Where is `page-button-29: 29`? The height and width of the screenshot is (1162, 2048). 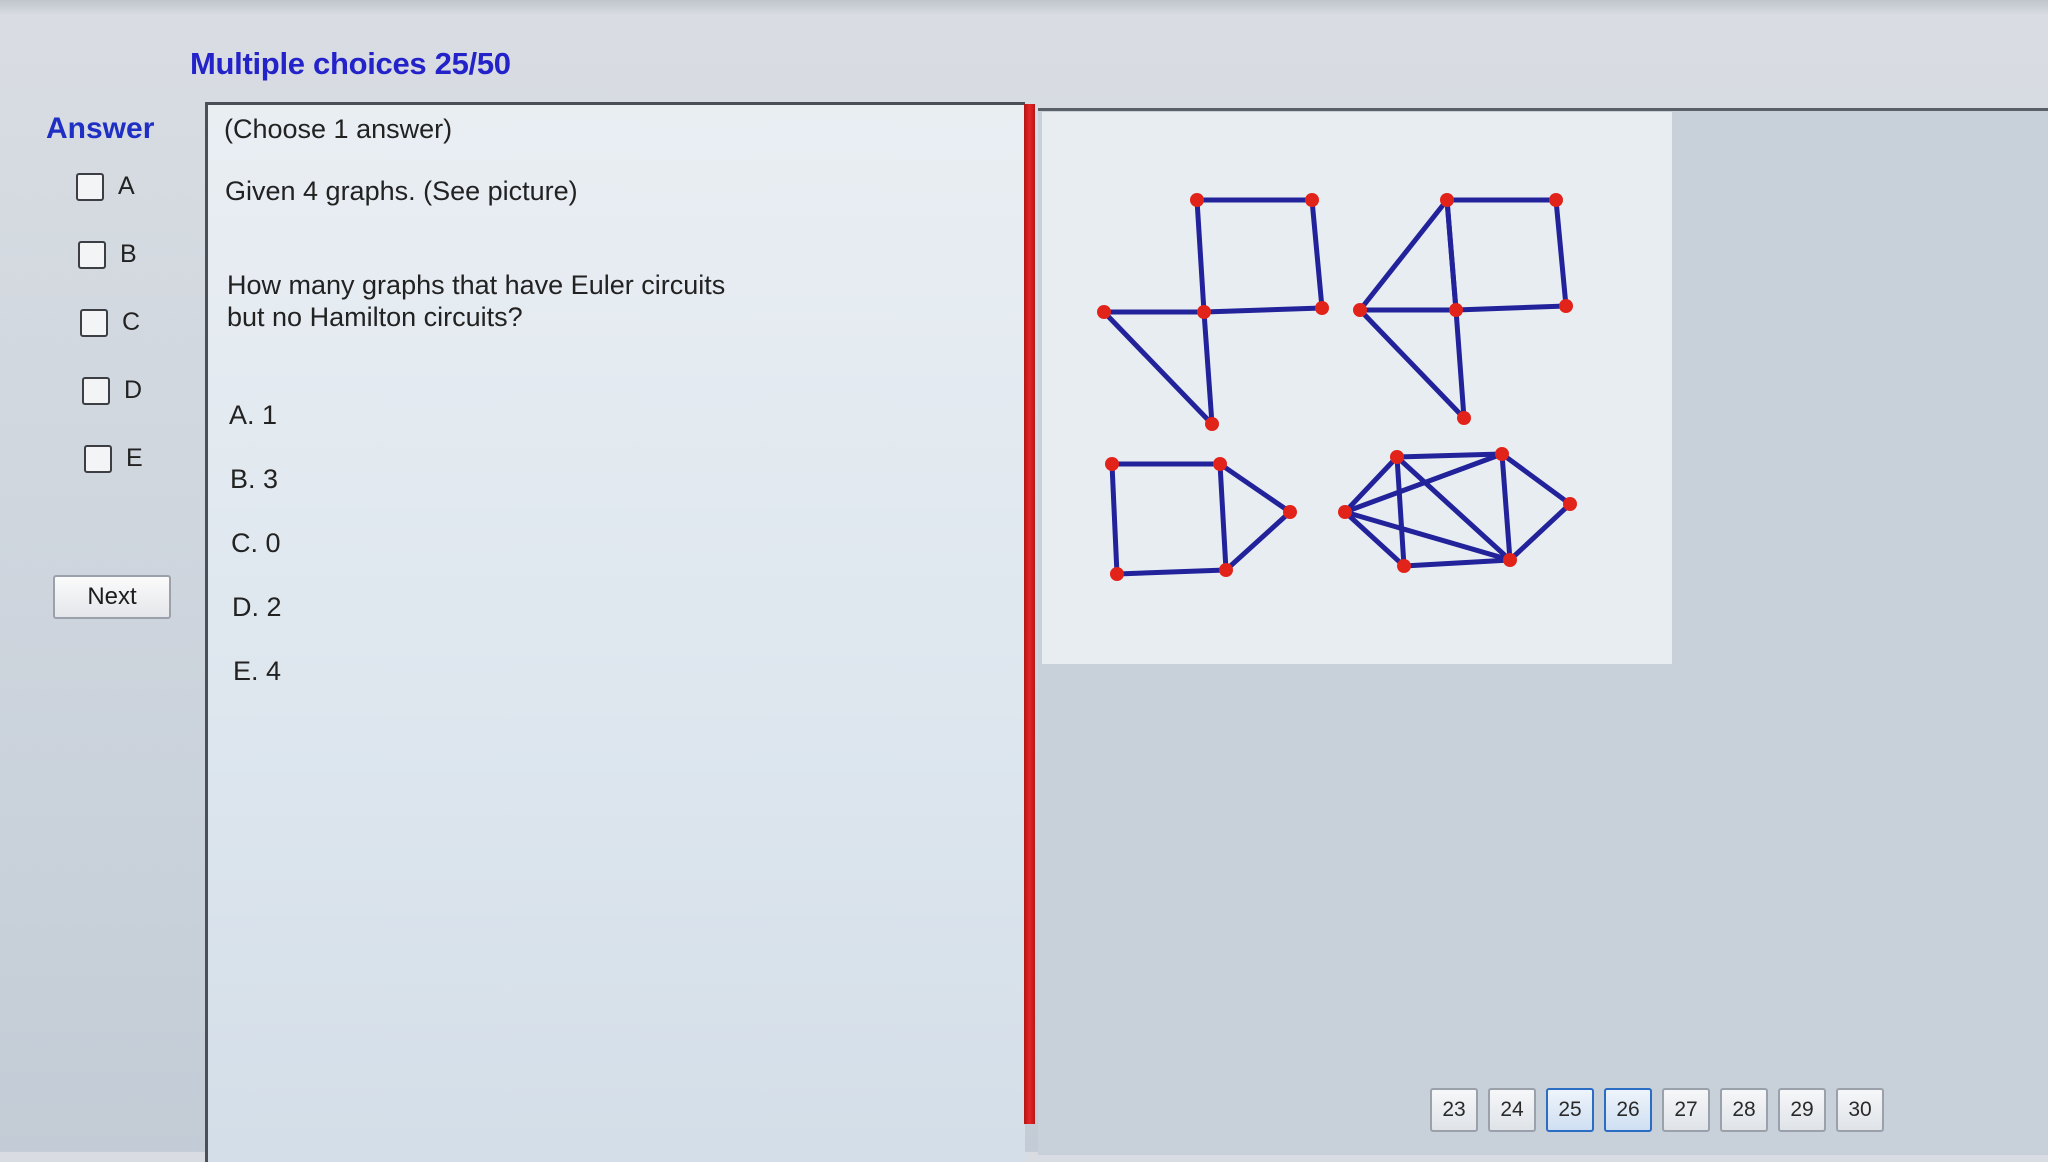 page-button-29: 29 is located at coordinates (1802, 1110).